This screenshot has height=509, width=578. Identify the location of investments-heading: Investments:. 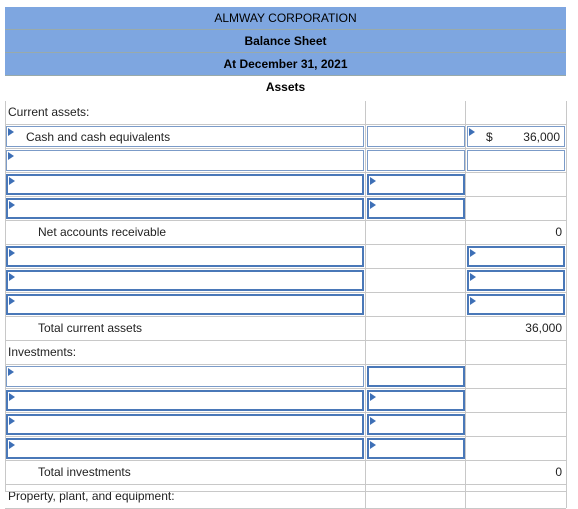
(42, 352).